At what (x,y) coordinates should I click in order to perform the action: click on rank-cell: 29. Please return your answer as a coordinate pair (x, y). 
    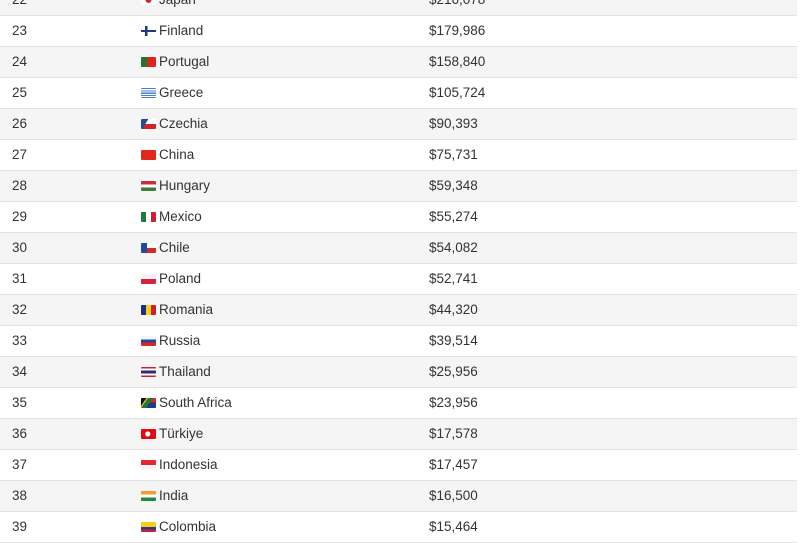
    Looking at the image, I should click on (20, 216).